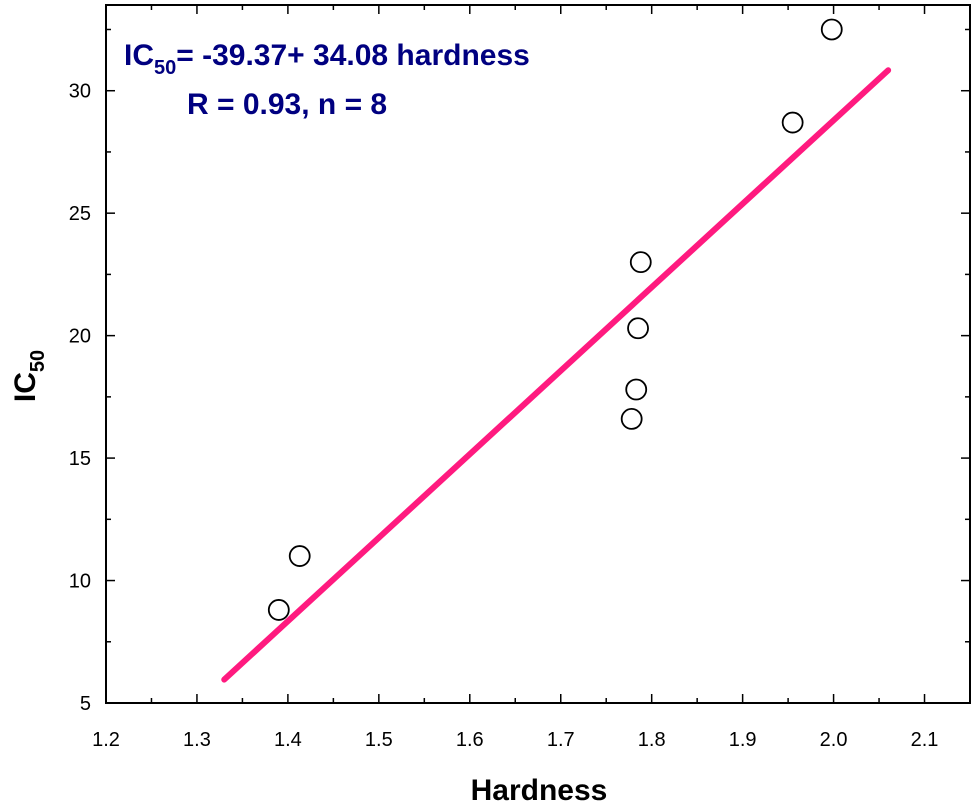  Describe the element at coordinates (379, 740) in the screenshot. I see `x-tick-label: 1.5` at that location.